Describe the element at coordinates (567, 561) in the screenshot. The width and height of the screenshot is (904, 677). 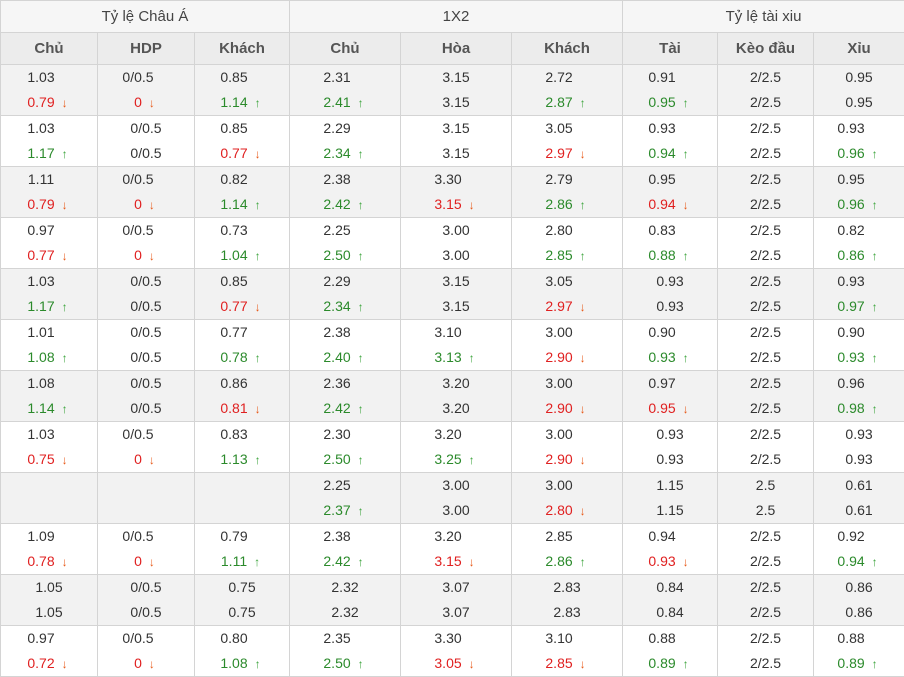
I see `current-odds: 2.86↑` at that location.